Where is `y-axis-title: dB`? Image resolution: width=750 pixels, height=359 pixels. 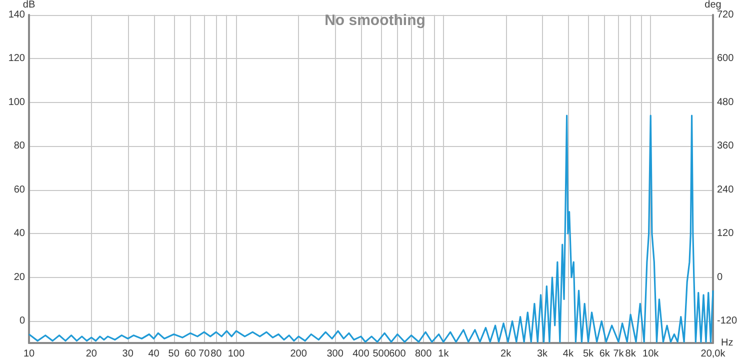 y-axis-title: dB is located at coordinates (29, 5).